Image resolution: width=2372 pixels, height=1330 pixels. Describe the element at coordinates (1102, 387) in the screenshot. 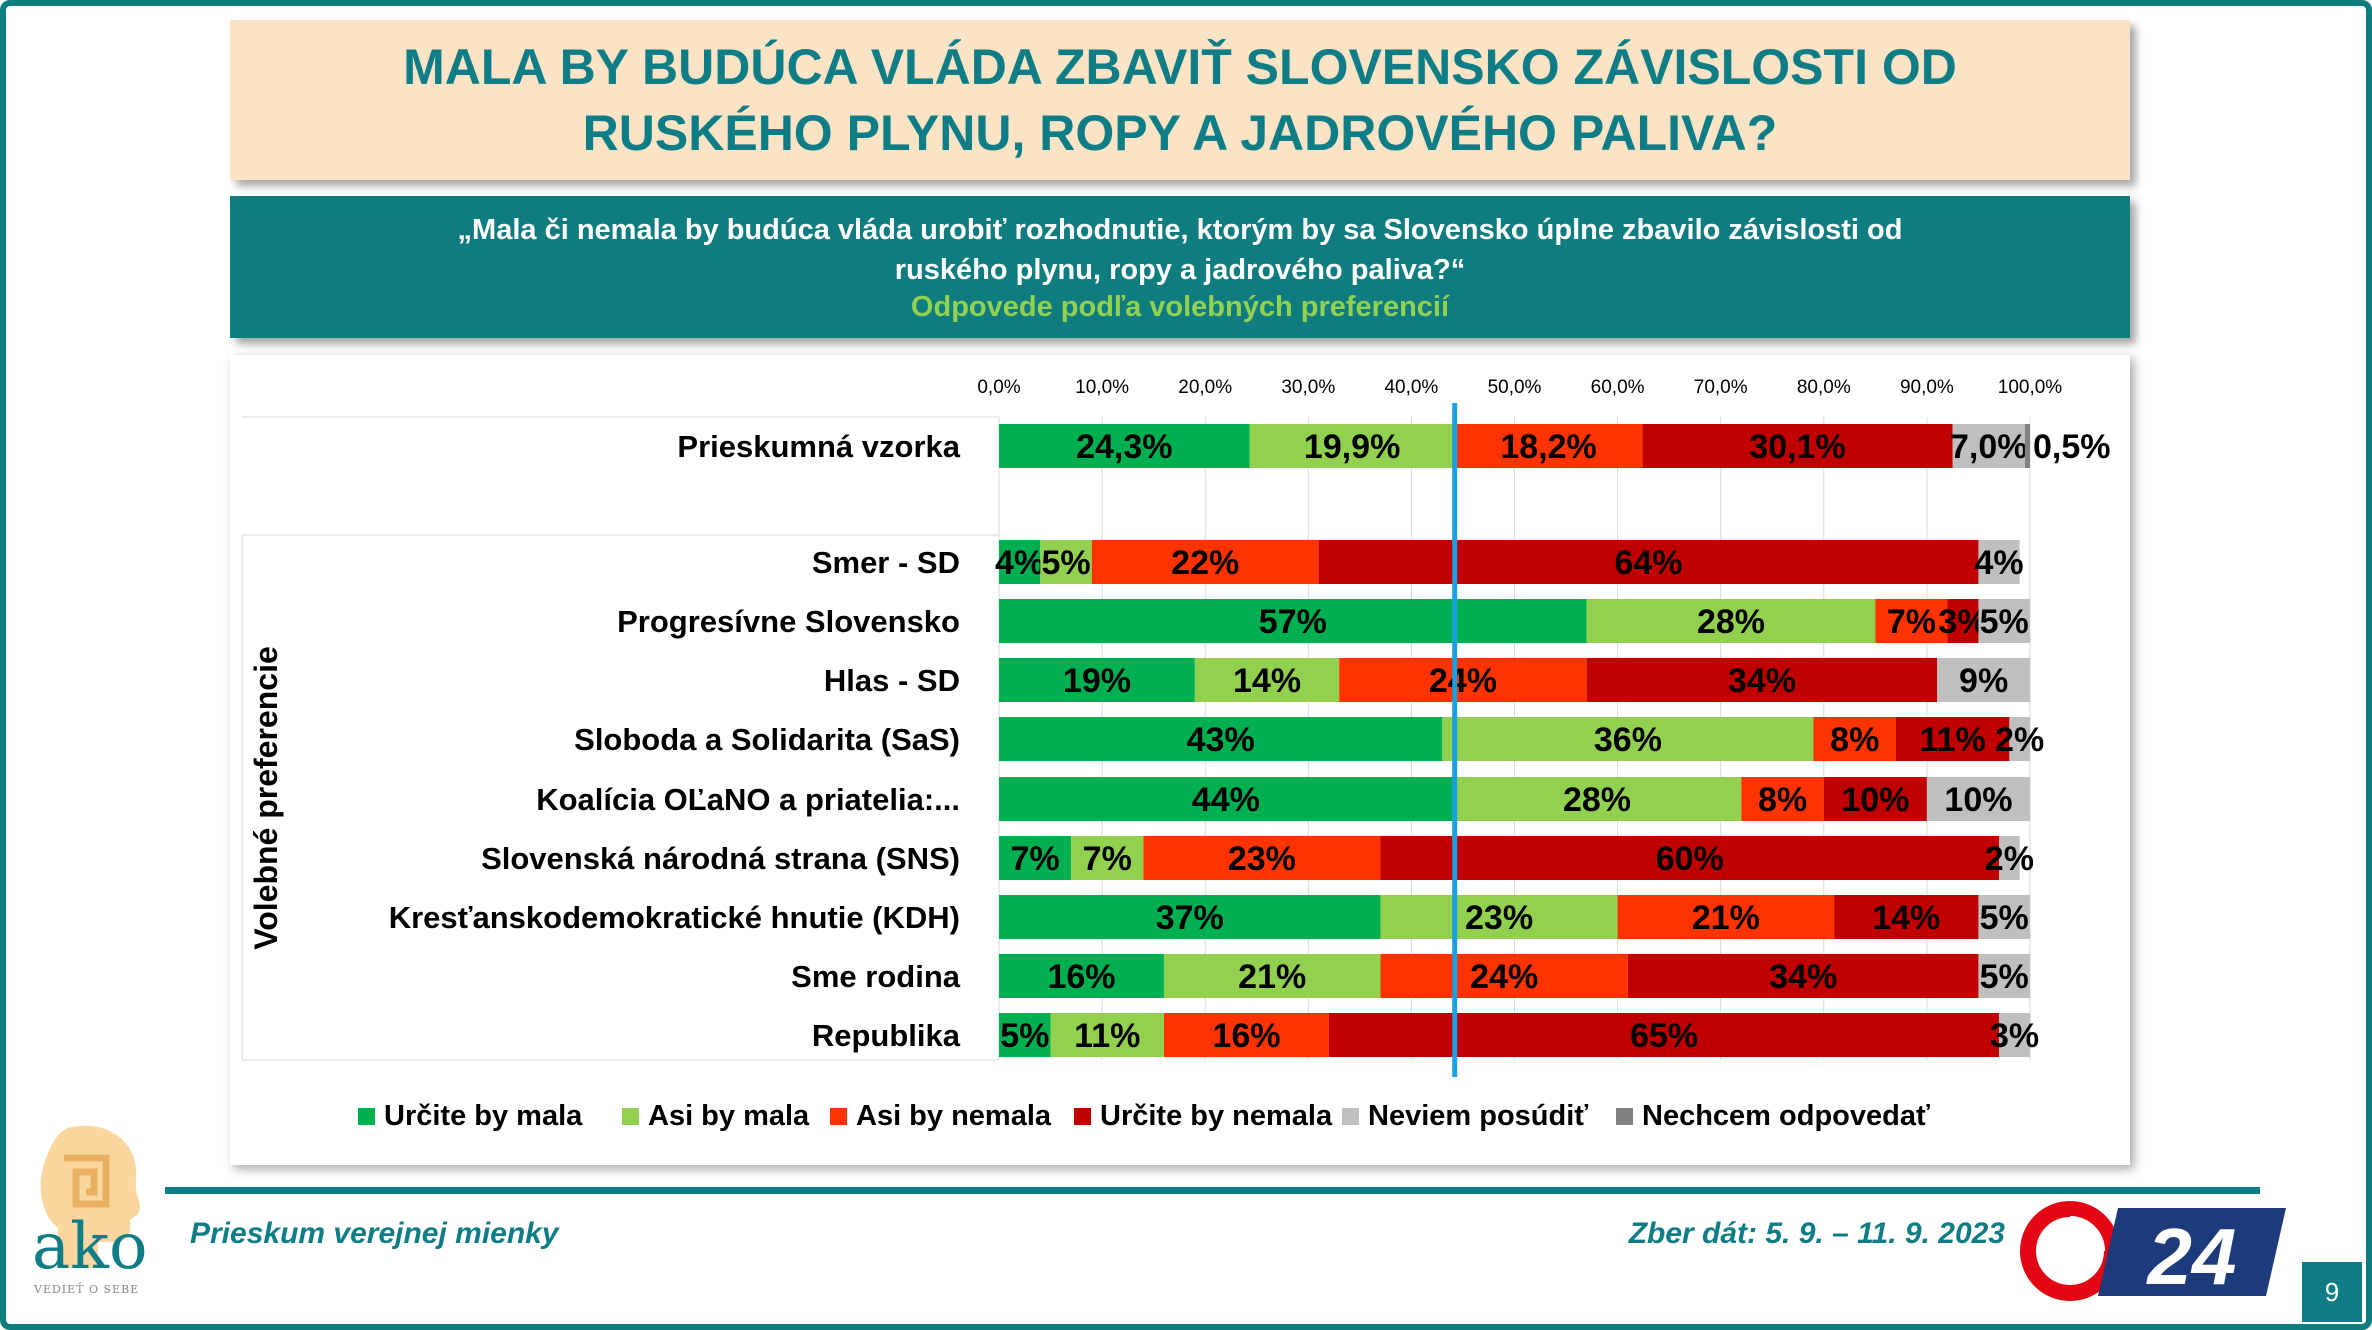

I see `x-tick-label: 10,0%` at that location.